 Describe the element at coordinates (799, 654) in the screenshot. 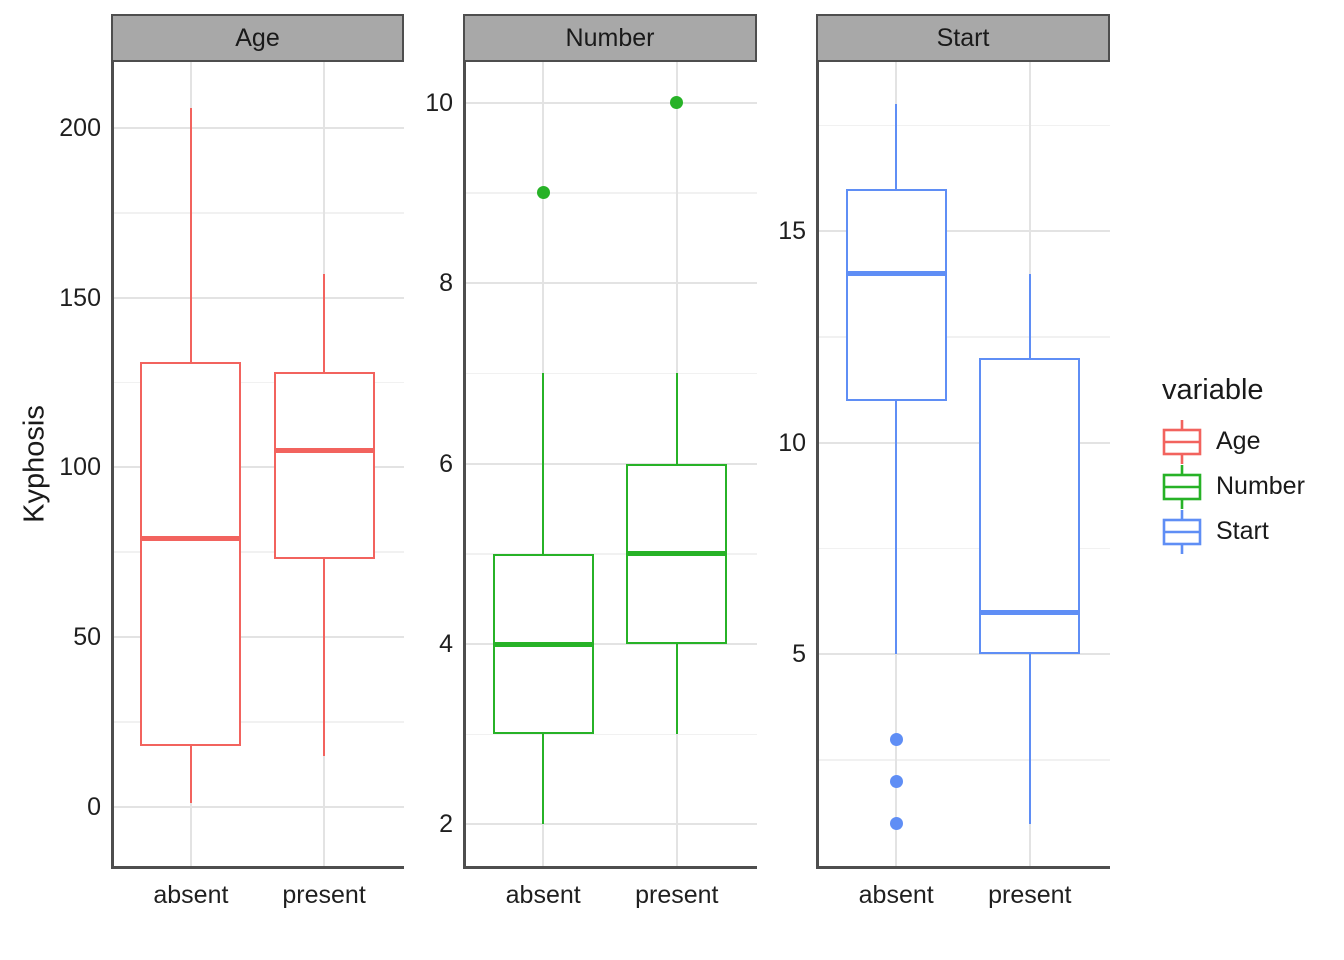

I see `y-tick-label: 5` at that location.